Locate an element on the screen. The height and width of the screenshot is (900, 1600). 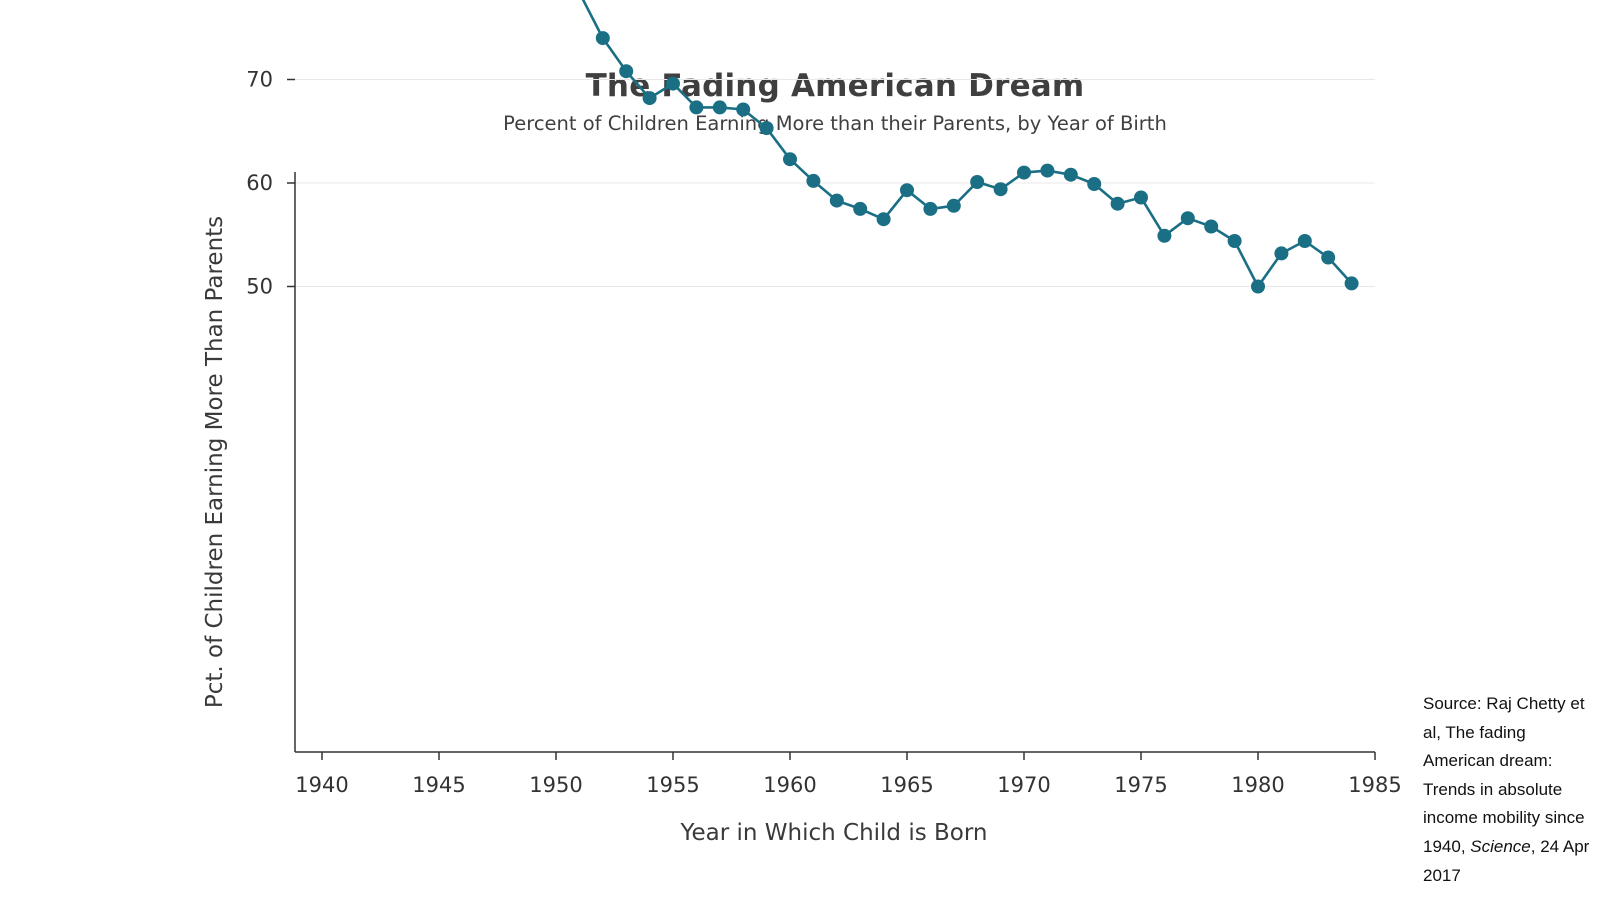
x-tick-labels: 1940 1945 1950 1955 1960 1965 1970 1975 1980 1985 is located at coordinates (848, 774).